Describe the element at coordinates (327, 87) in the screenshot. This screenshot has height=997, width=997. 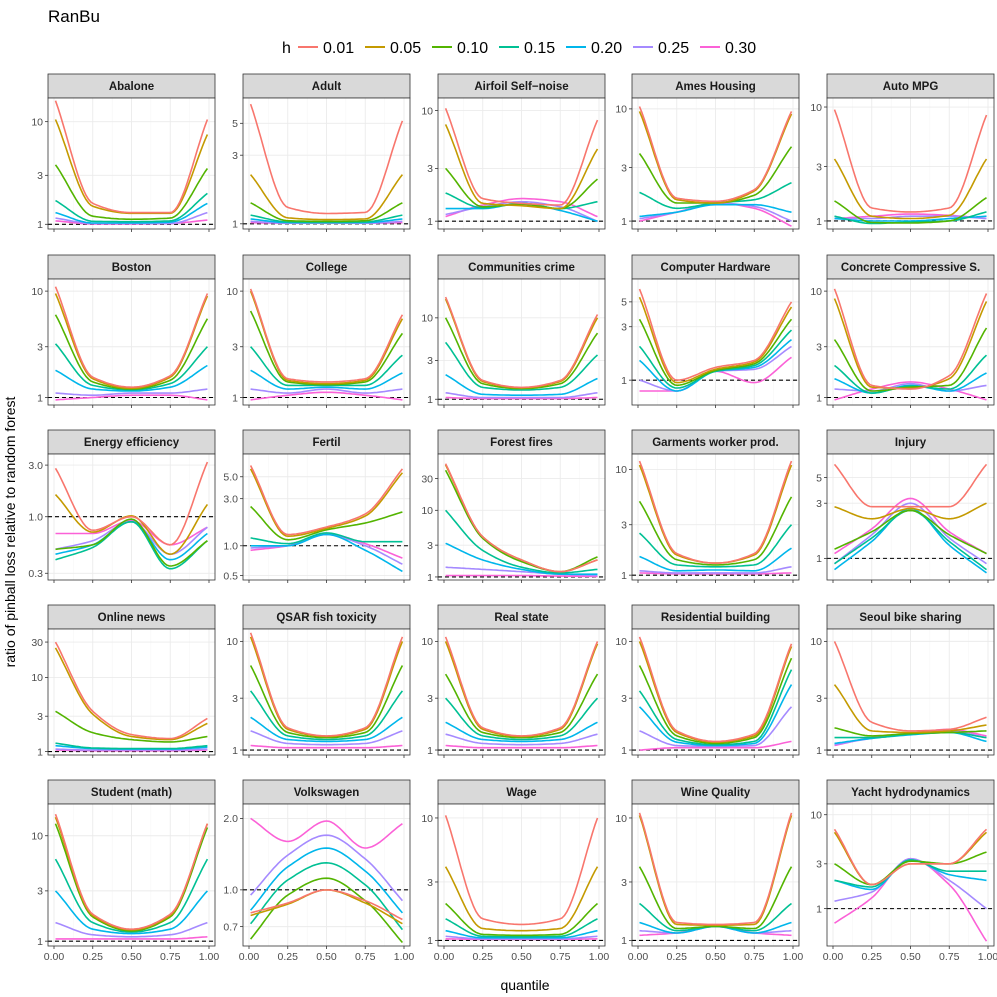
I see `panel-title: Adult` at that location.